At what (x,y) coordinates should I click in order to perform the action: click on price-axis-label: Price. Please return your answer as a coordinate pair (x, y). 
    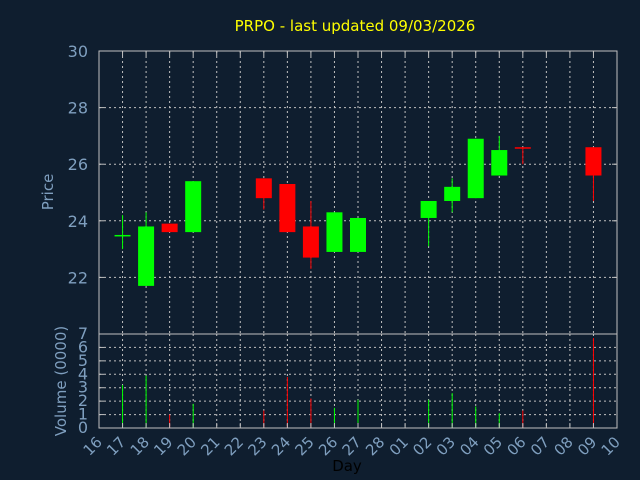
    Looking at the image, I should click on (48, 192).